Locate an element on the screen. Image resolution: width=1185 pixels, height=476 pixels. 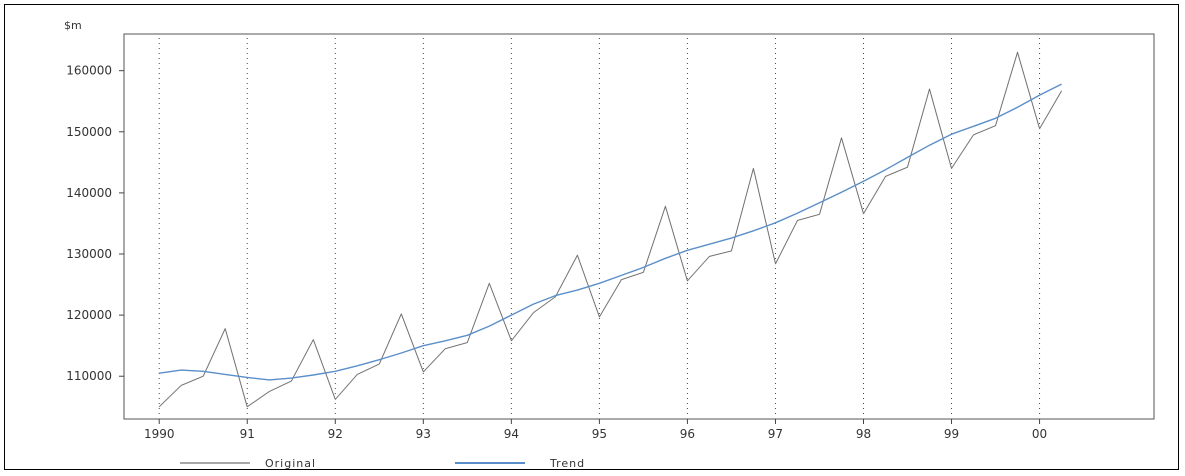
x-axis: 1990 91 92 93 94 95 96 97 98 99 00 is located at coordinates (595, 430).